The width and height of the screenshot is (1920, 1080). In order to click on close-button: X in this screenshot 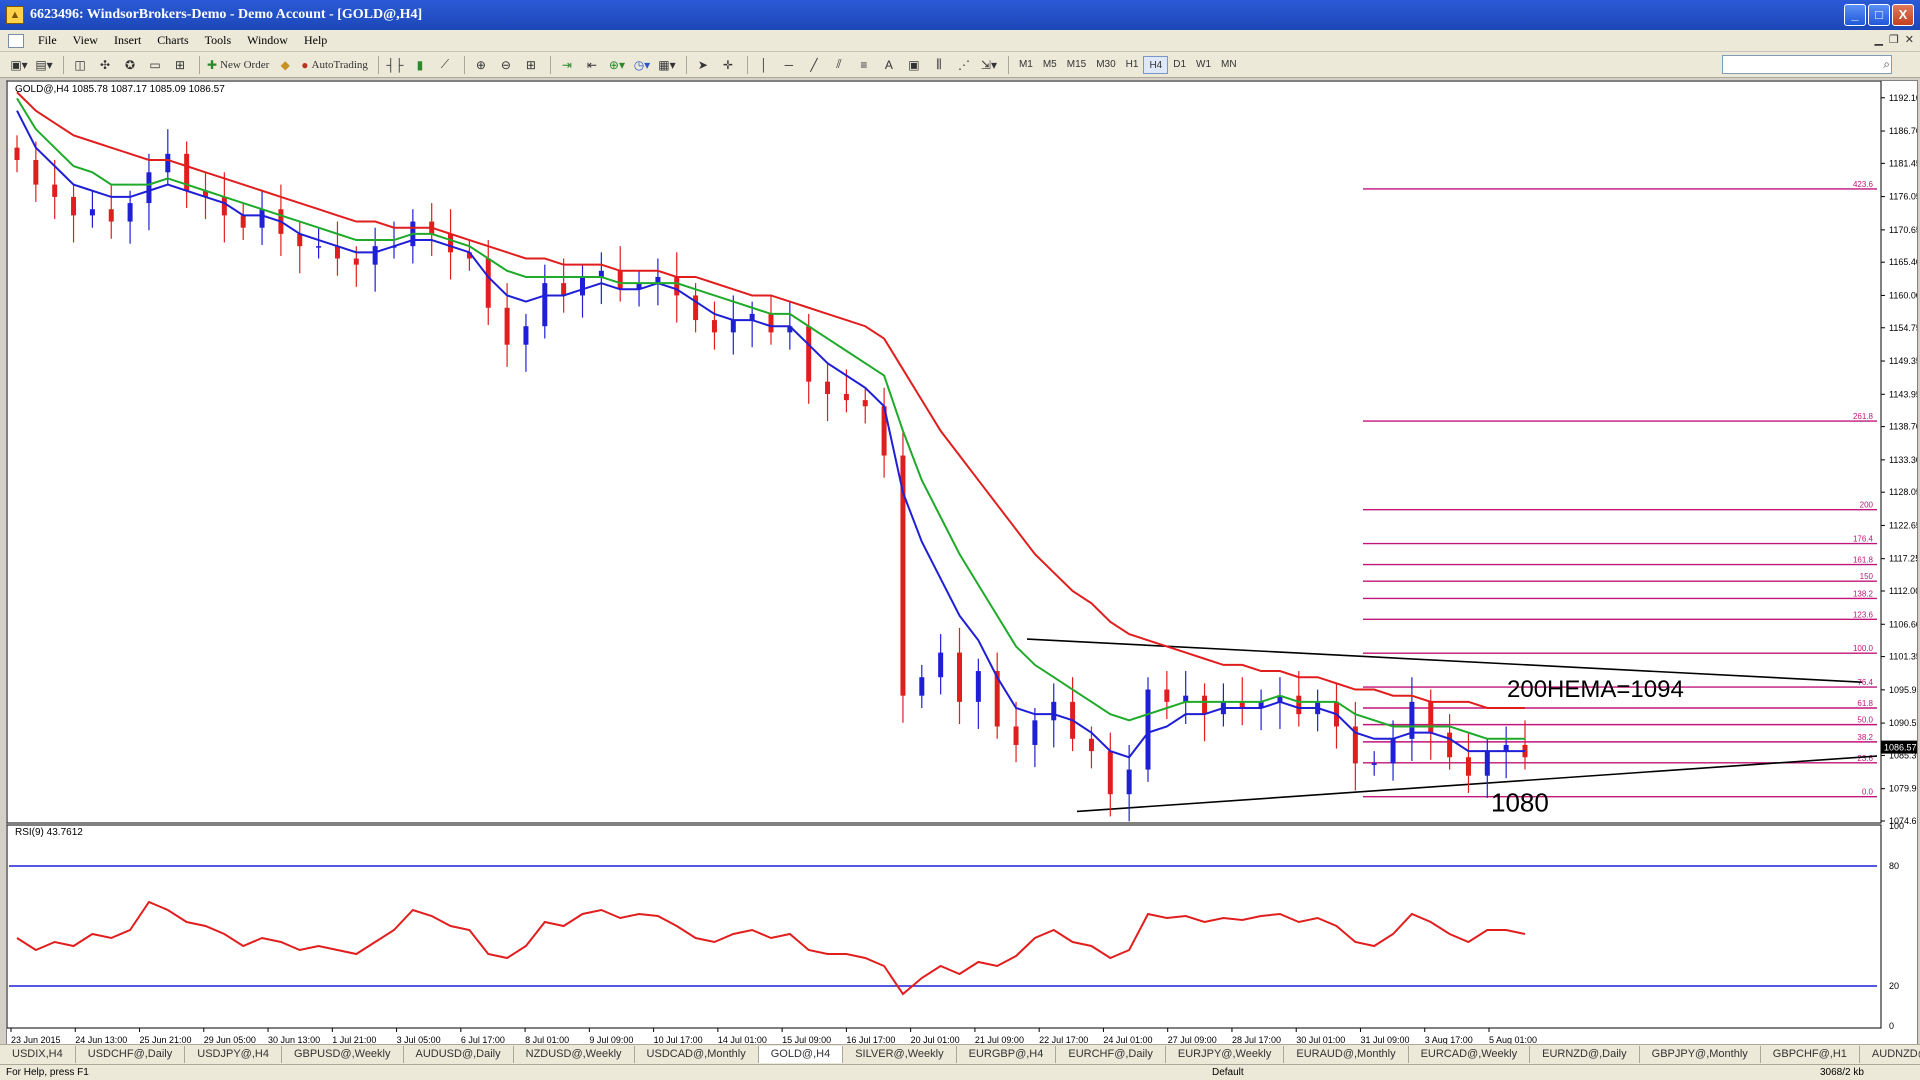, I will do `click(1903, 15)`.